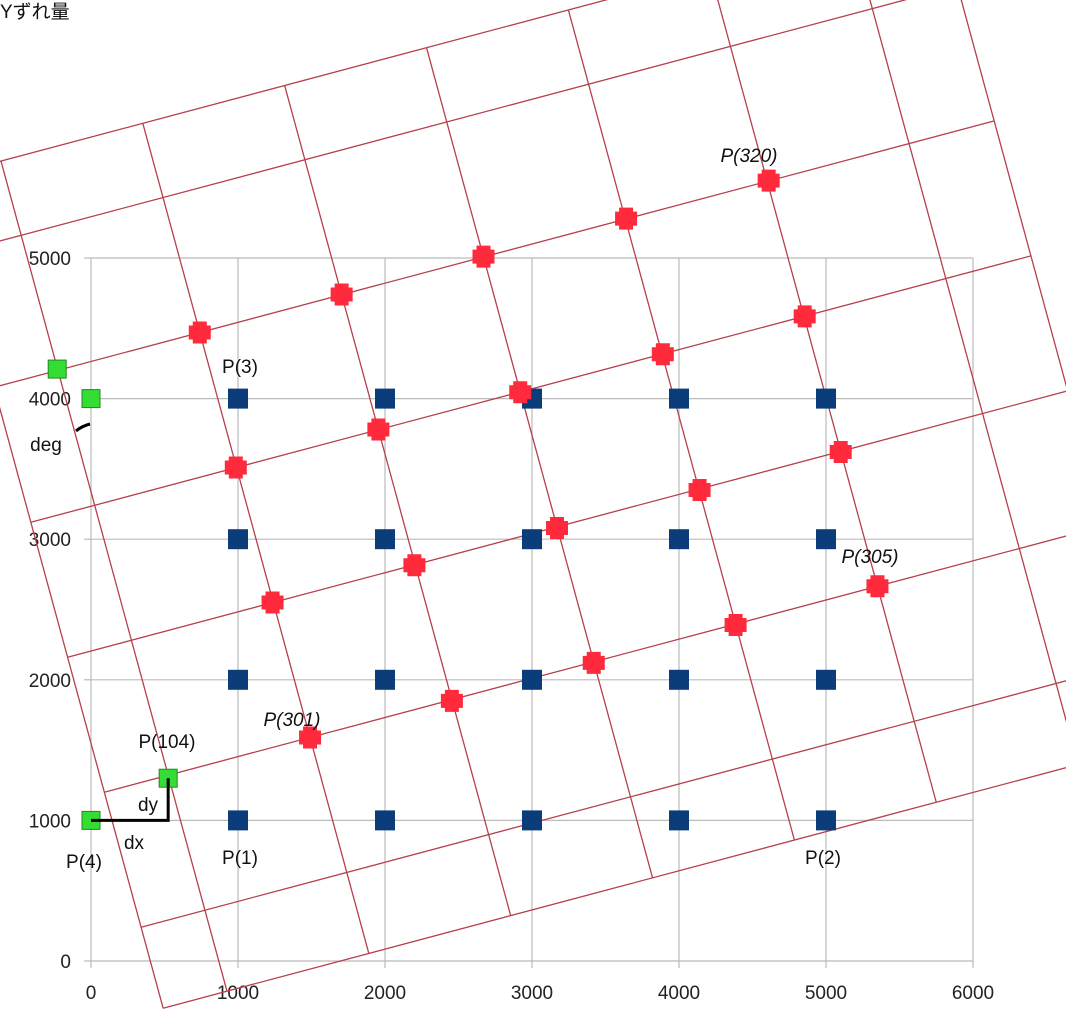 Image resolution: width=1066 pixels, height=1013 pixels. I want to click on x-tick-label: 2000, so click(385, 993).